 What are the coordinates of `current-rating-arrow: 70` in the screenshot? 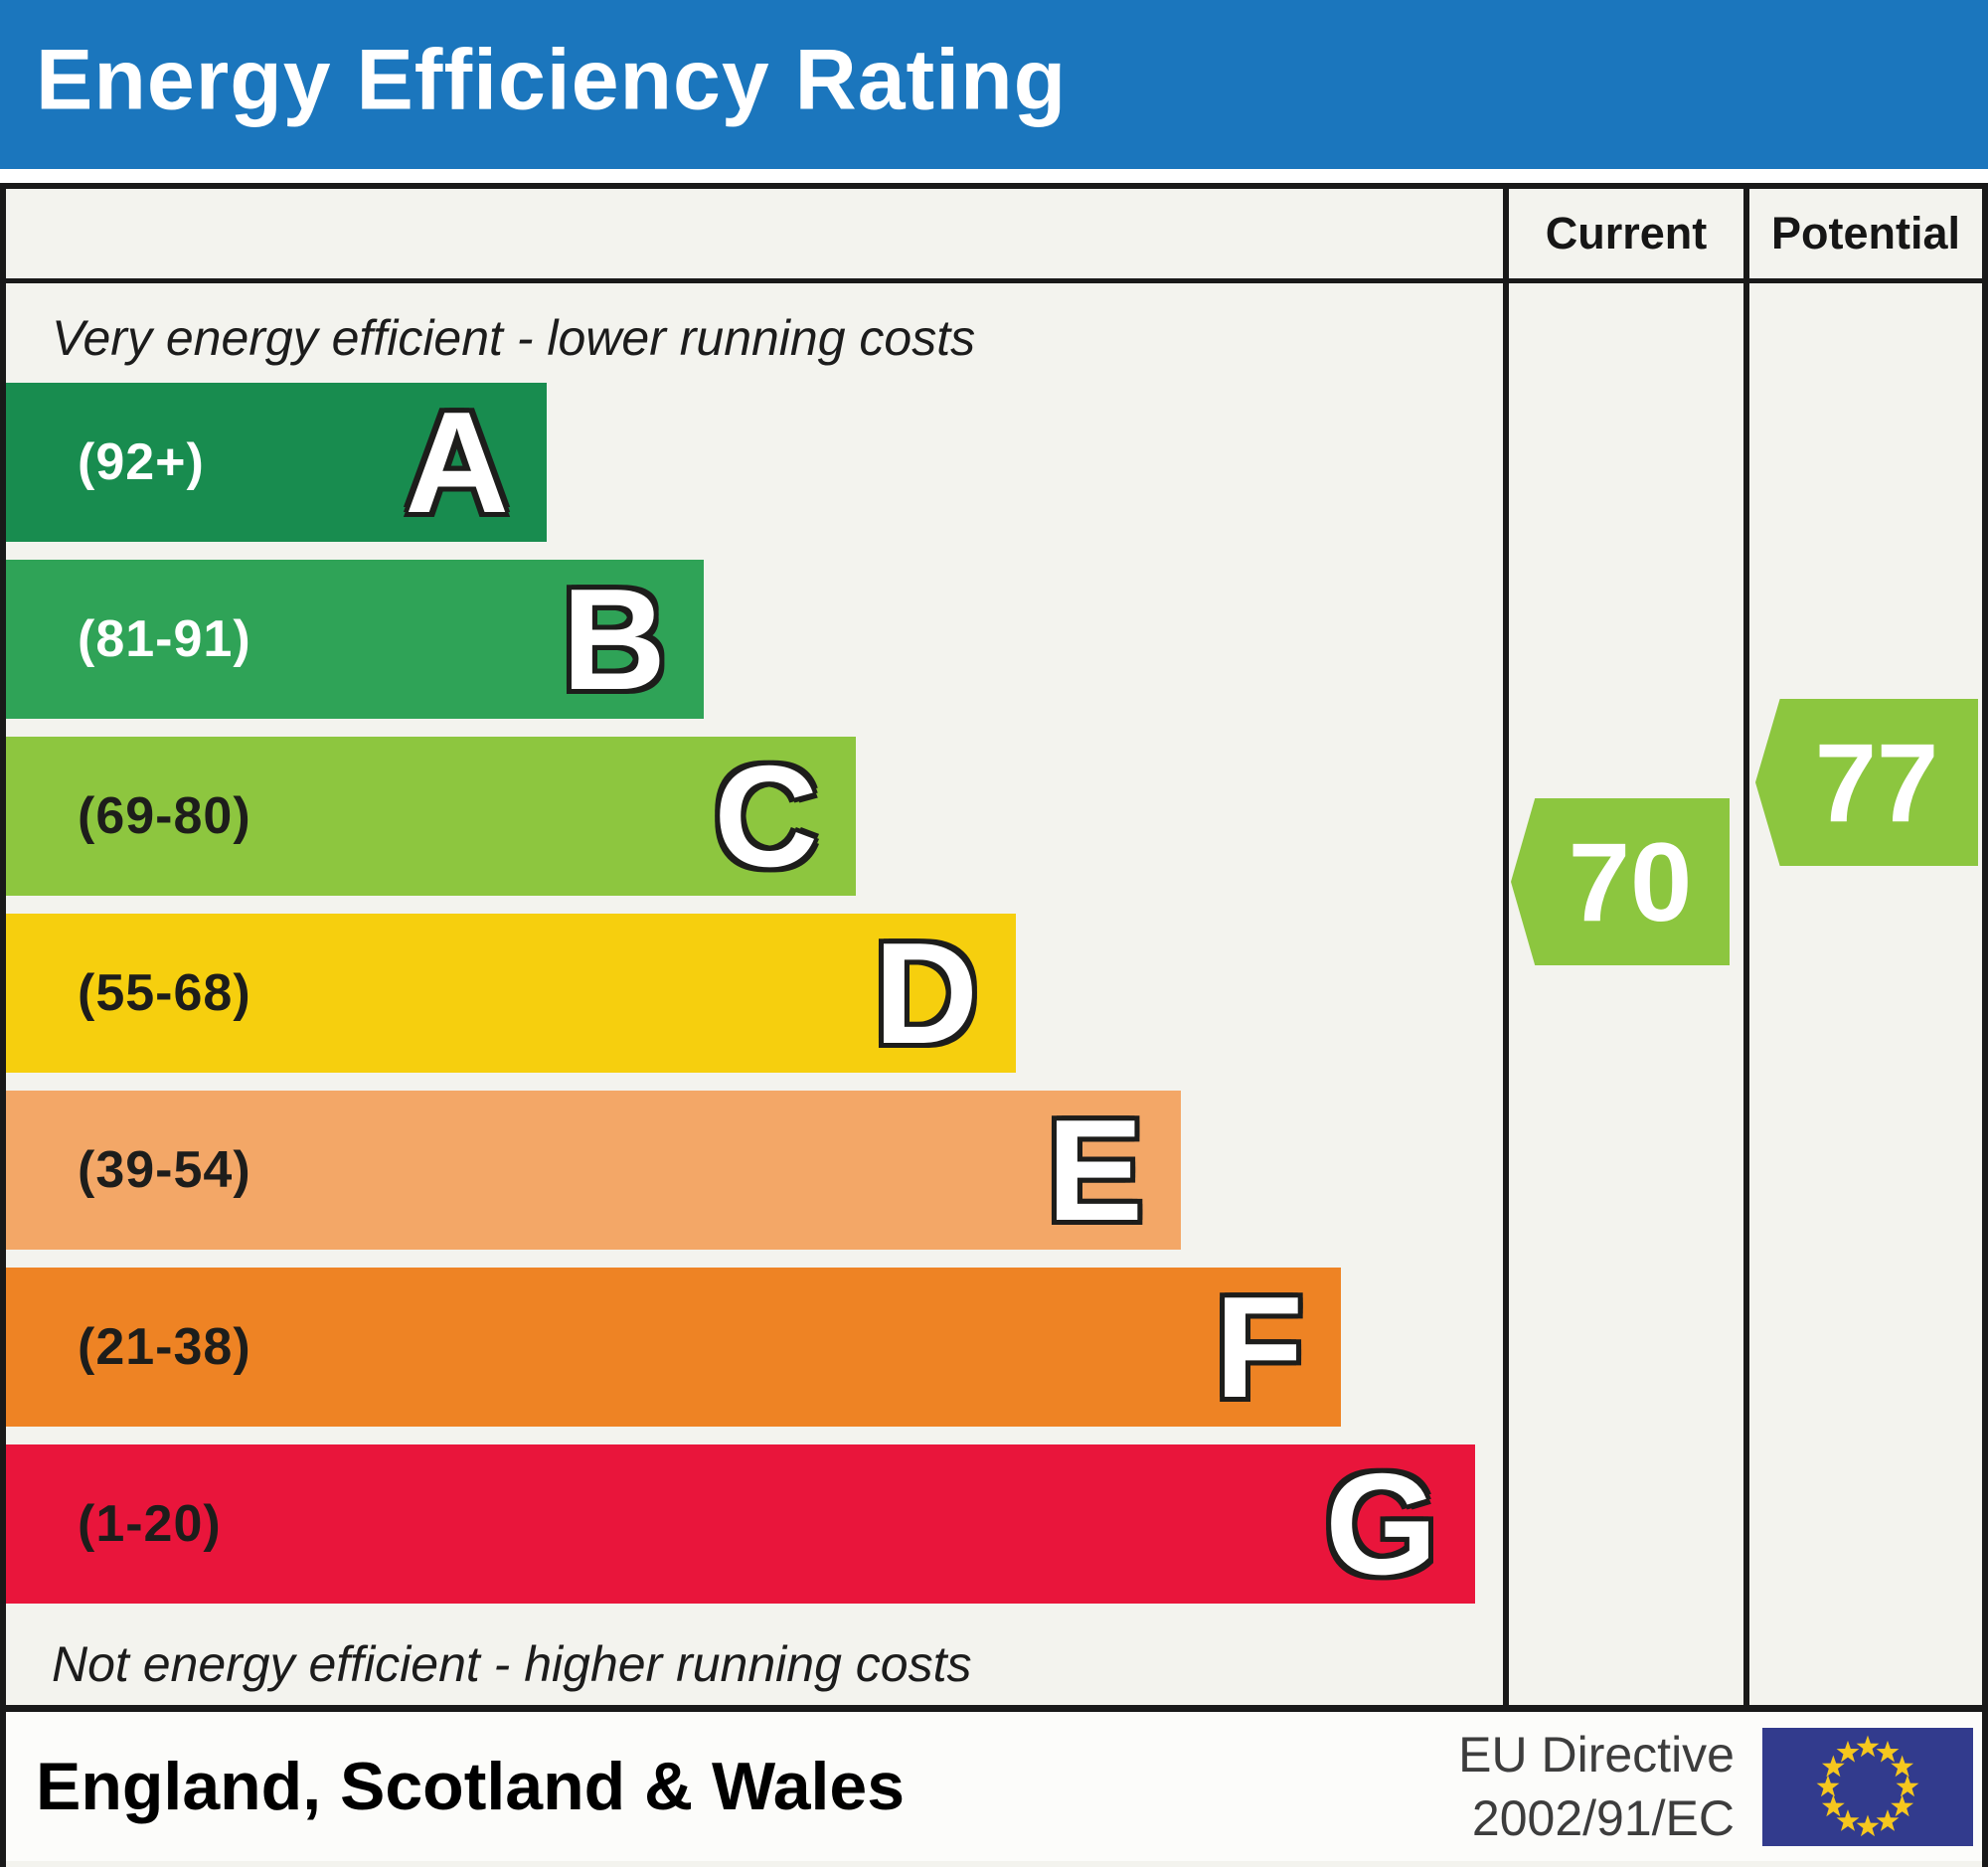 It's located at (1620, 881).